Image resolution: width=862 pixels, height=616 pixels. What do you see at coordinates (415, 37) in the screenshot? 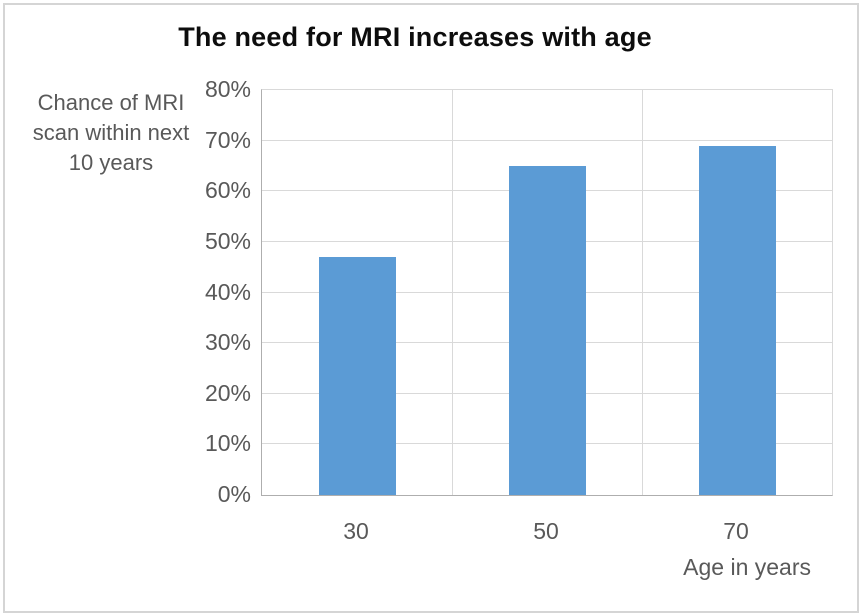
I see `chart-title: The need for MRI increases with age` at bounding box center [415, 37].